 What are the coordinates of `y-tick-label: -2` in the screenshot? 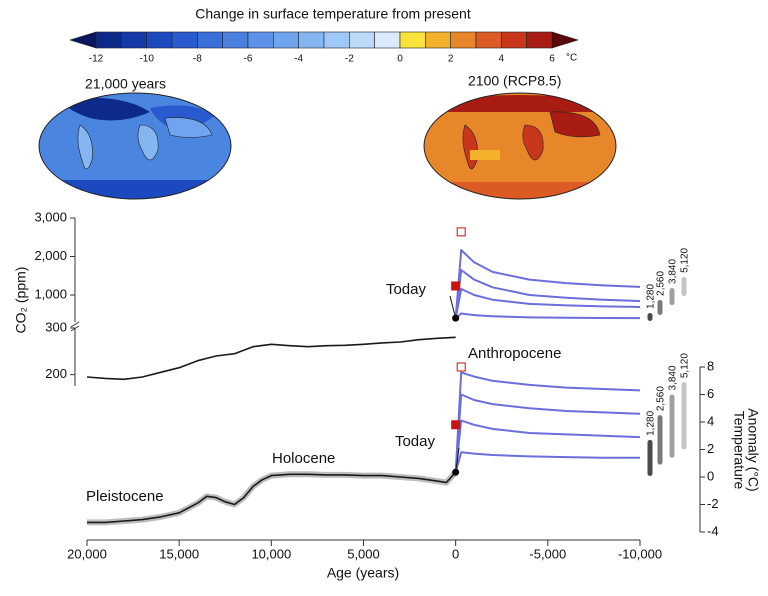 It's located at (713, 503).